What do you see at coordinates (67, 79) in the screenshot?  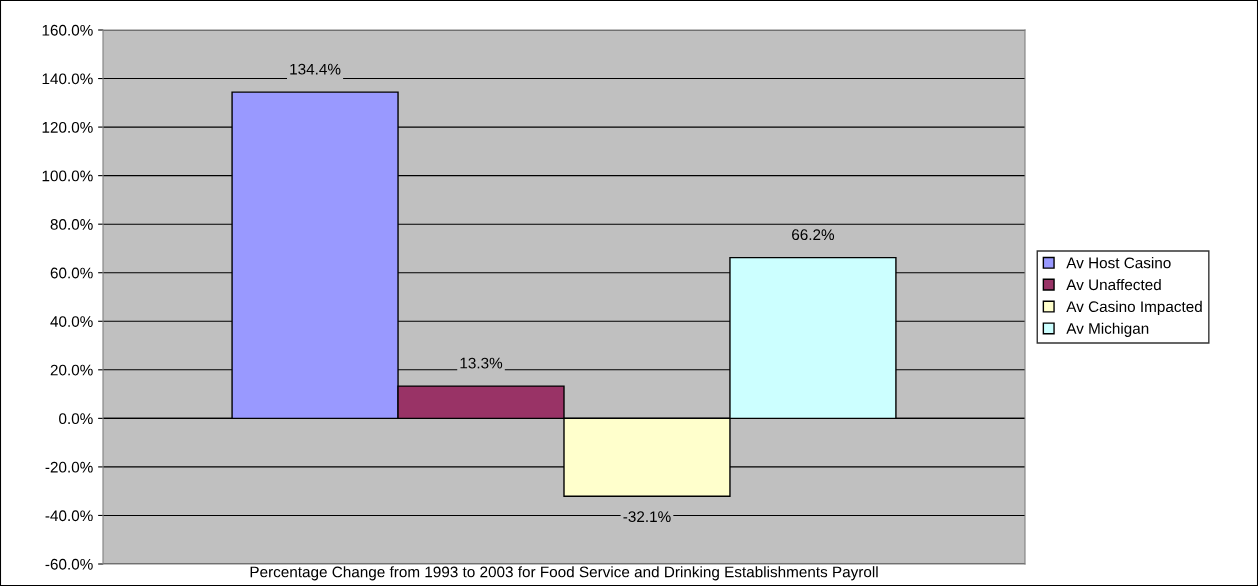 I see `y-tick-label: 140.0%` at bounding box center [67, 79].